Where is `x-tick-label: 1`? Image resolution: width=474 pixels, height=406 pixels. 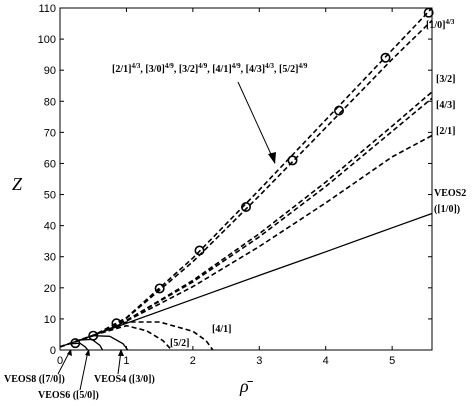
x-tick-label: 1 is located at coordinates (126, 361).